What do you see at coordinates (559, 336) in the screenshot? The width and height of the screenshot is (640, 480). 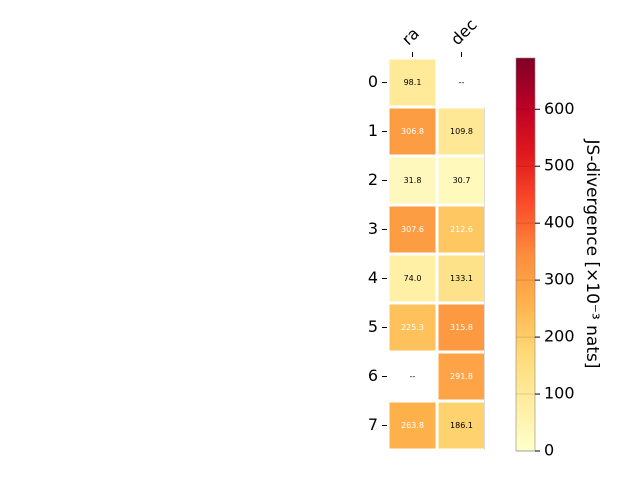 I see `colorbar-tick-label: 200` at bounding box center [559, 336].